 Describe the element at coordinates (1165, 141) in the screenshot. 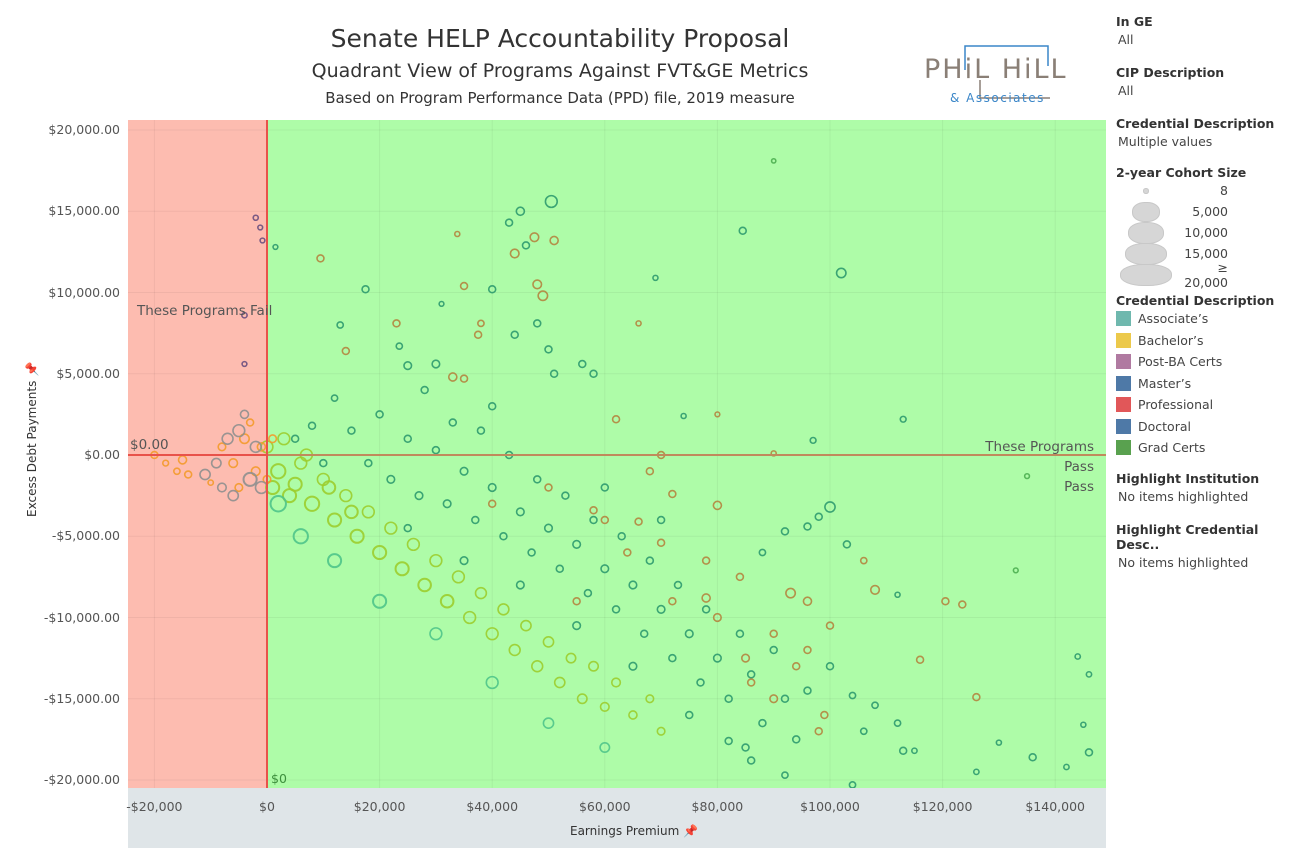

I see `filter-value: Multiple values` at that location.